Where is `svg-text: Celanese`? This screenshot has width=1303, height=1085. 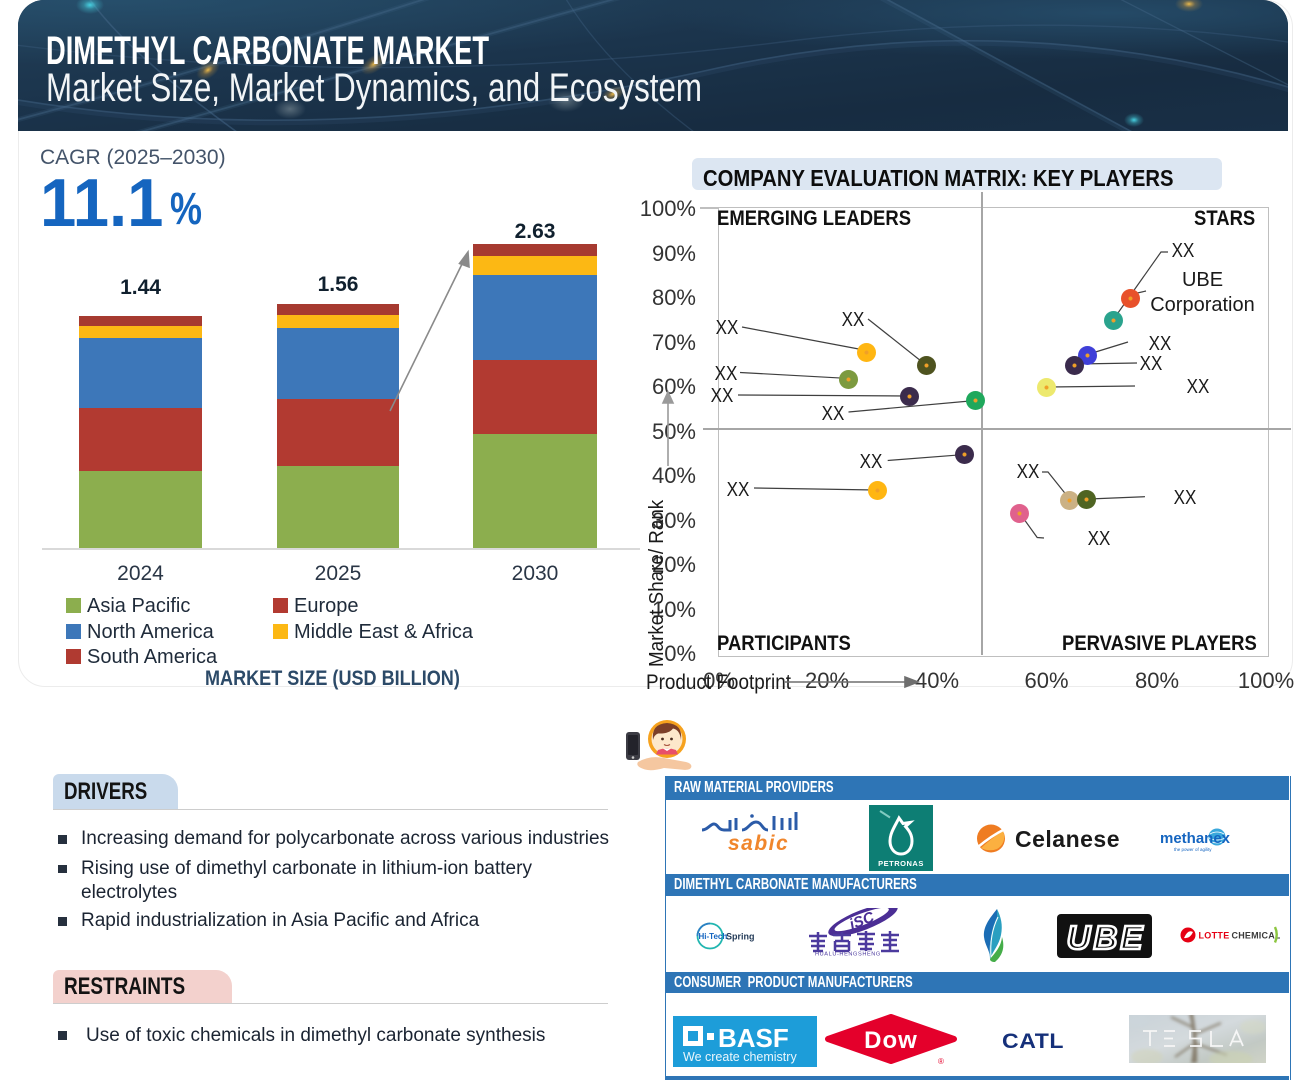
svg-text: Celanese is located at coordinates (1067, 839).